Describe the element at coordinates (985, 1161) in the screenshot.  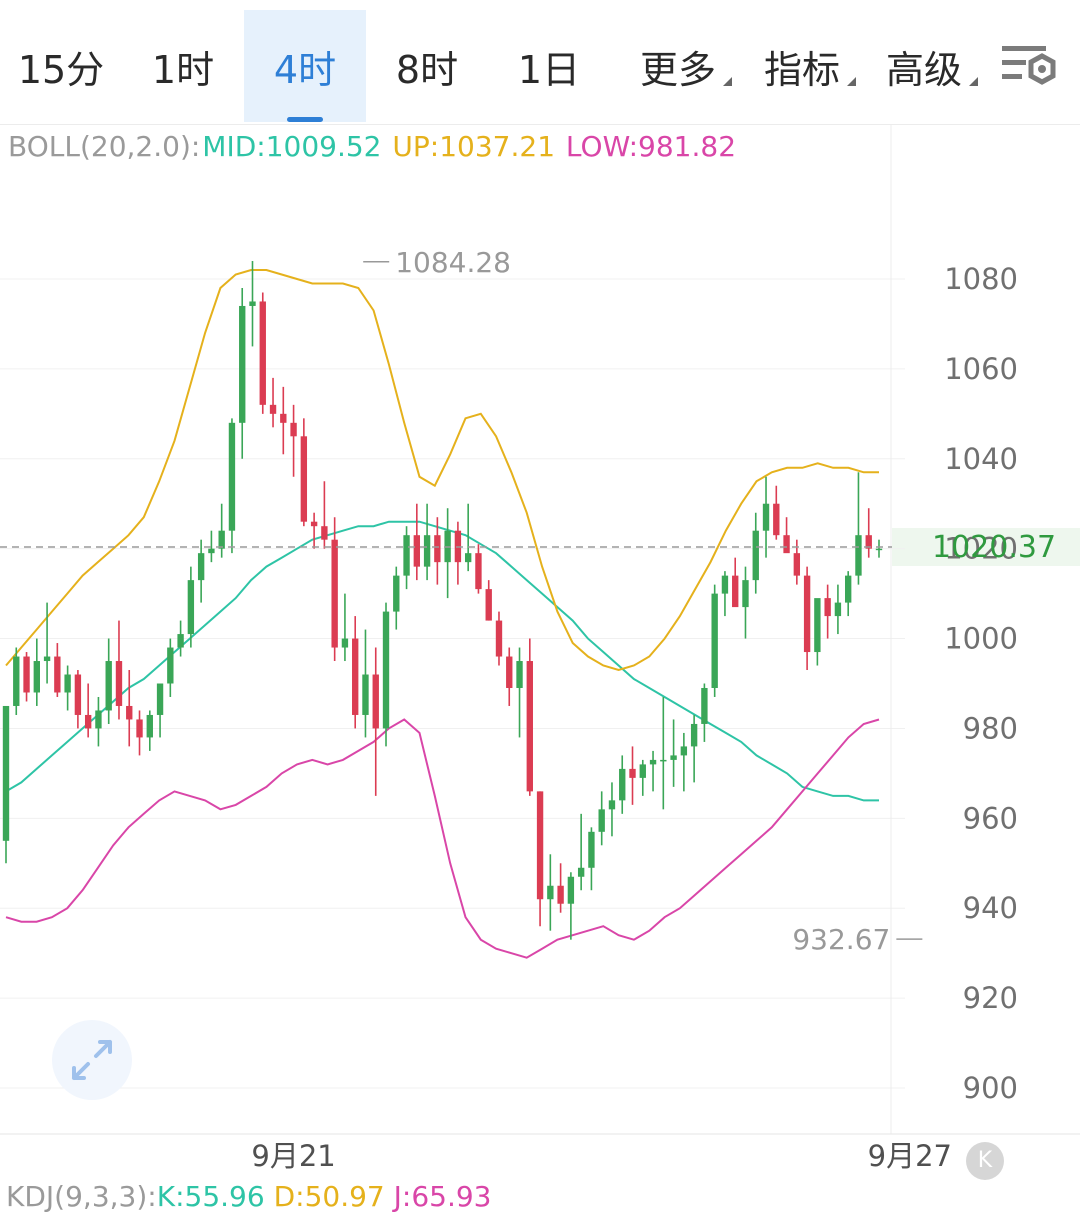
I see `collapse-k-icon: K` at that location.